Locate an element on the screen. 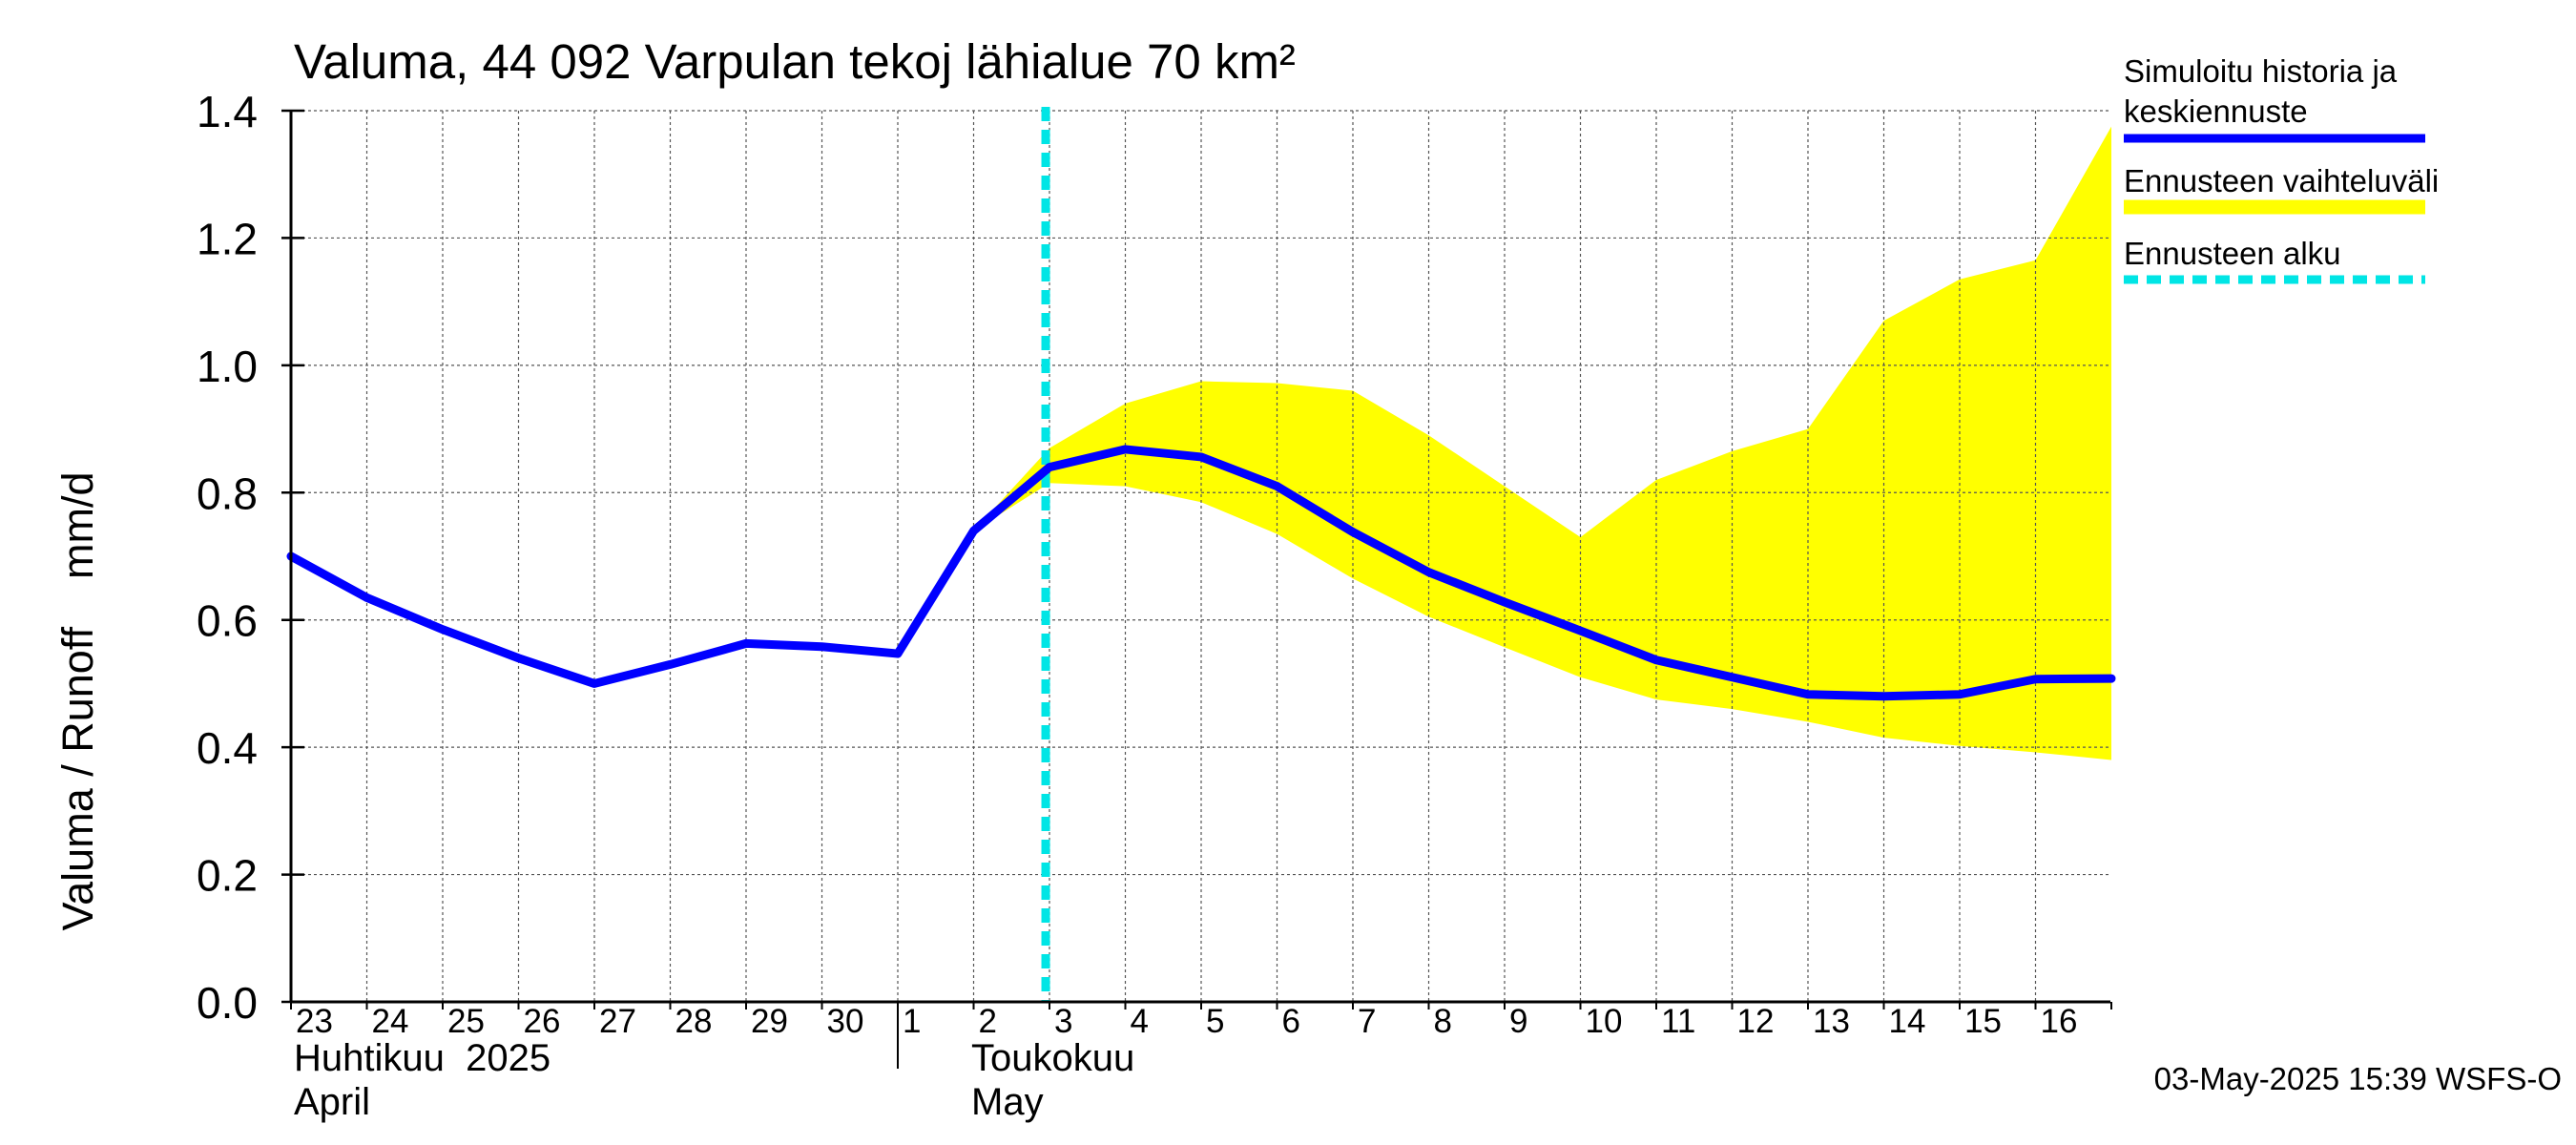 The width and height of the screenshot is (2576, 1145). legend-simulated-line2: keskiennuste is located at coordinates (2216, 112).